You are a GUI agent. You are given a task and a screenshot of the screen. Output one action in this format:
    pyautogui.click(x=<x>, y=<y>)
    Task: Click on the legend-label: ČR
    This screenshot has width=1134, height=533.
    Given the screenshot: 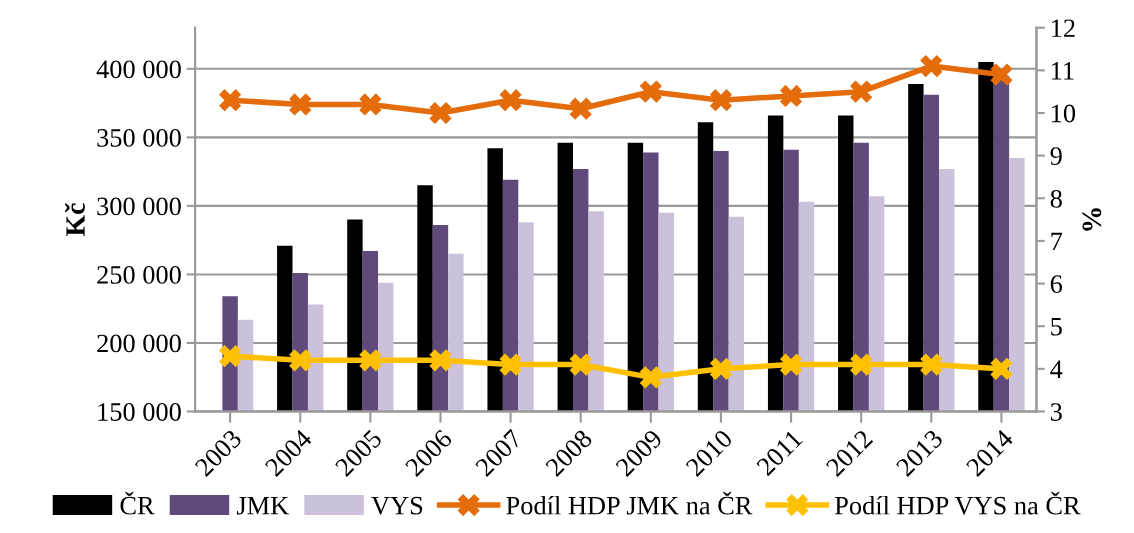 What is the action you would take?
    pyautogui.click(x=137, y=503)
    